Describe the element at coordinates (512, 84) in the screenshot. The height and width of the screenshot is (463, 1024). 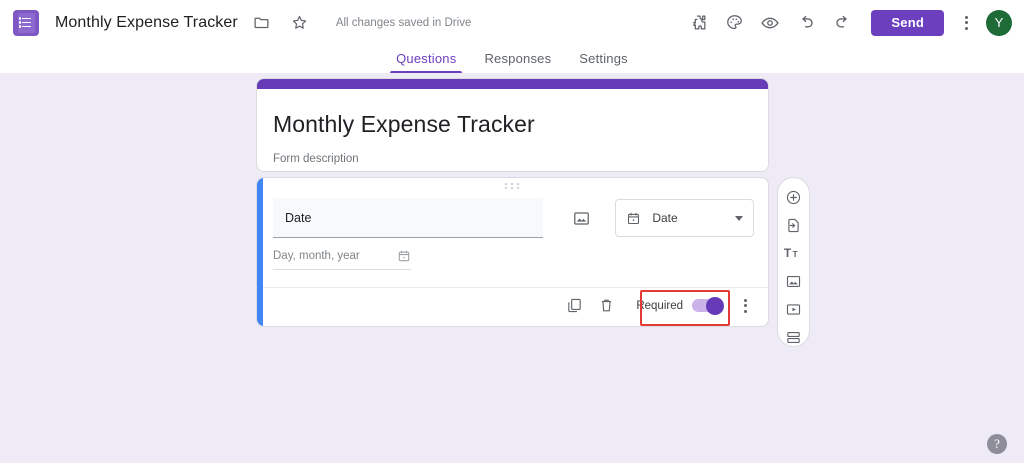
I see `theme-color-bar` at that location.